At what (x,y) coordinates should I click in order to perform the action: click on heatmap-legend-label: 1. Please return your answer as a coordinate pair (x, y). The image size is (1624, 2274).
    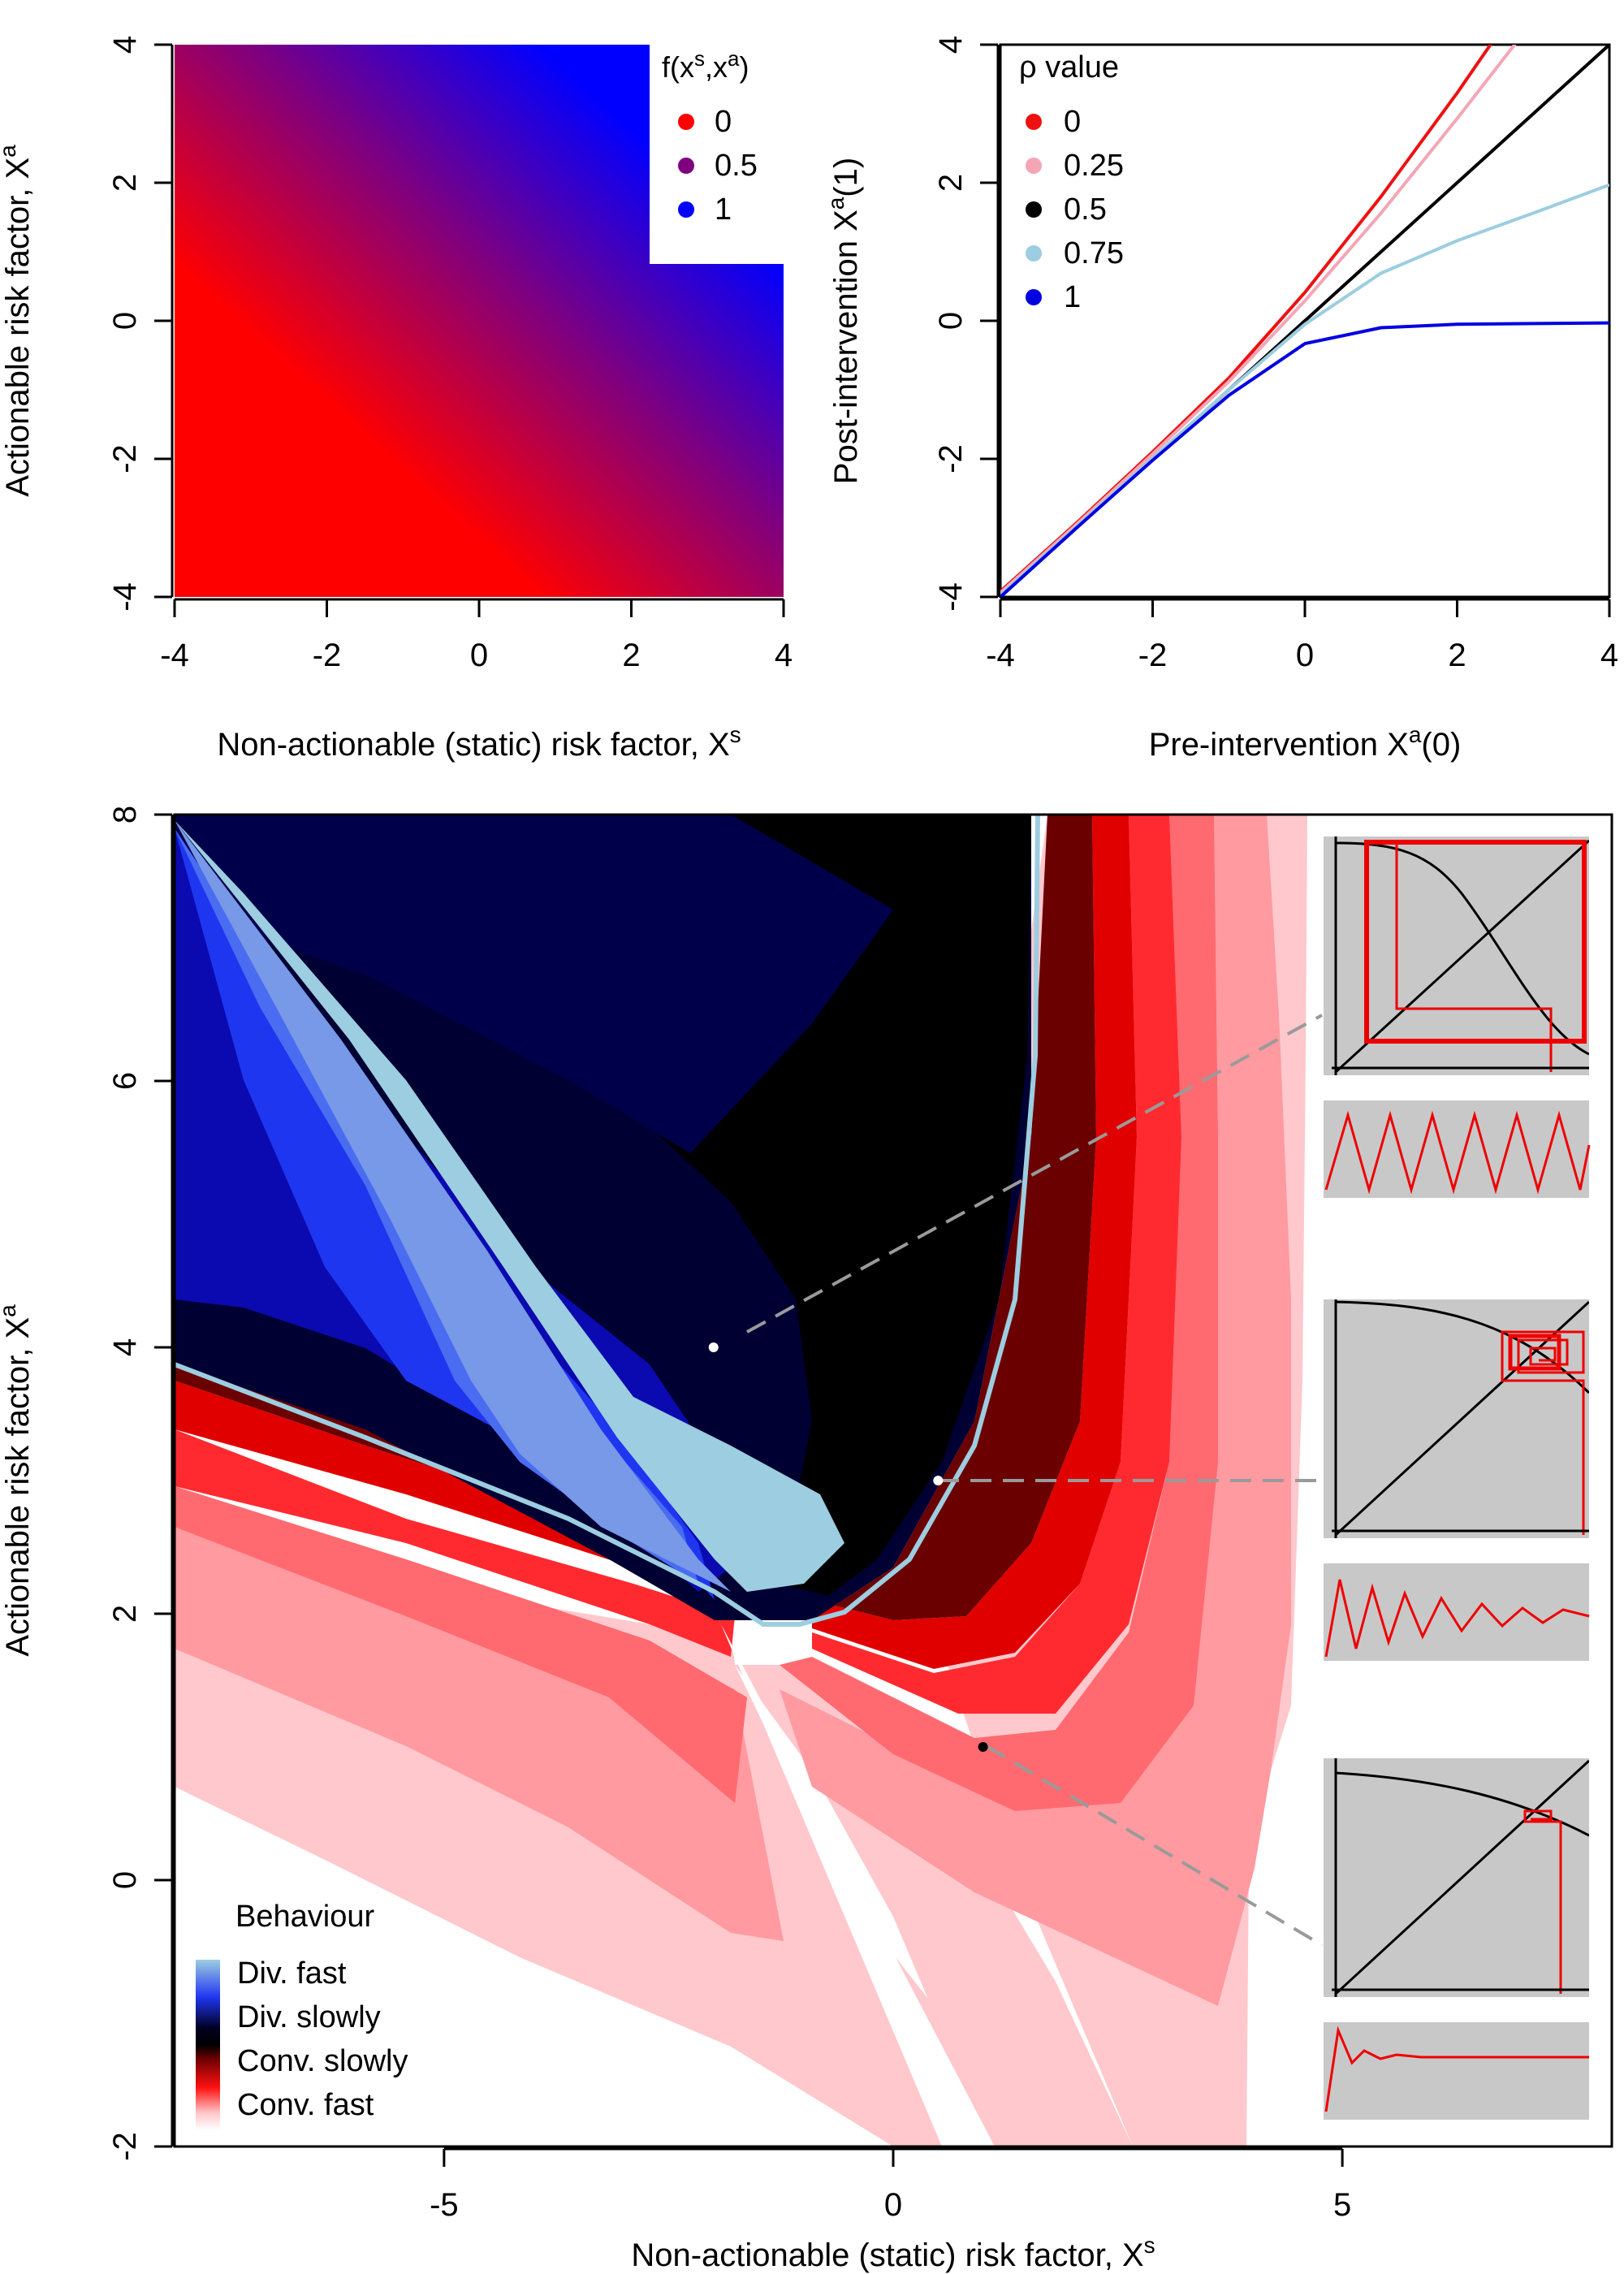
    Looking at the image, I should click on (723, 210).